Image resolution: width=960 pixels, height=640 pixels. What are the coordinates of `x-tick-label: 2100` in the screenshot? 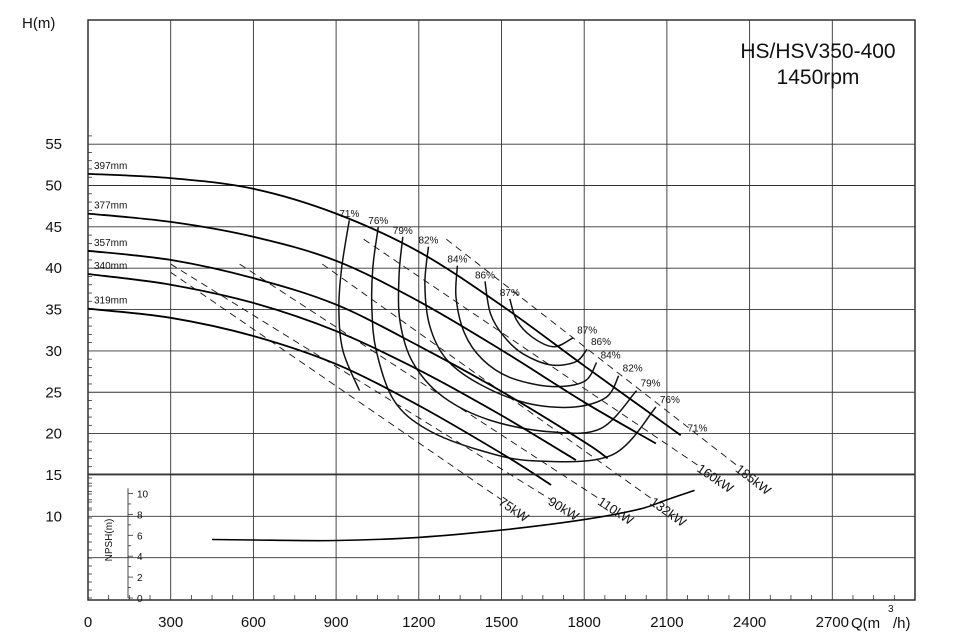 It's located at (666, 622).